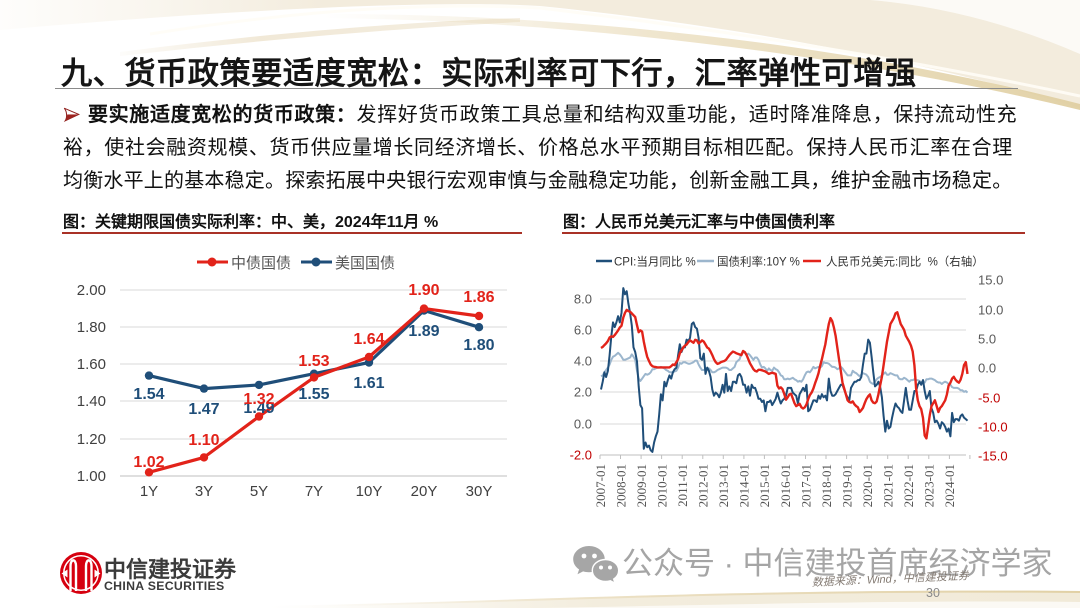  I want to click on svg-text: 6.0, so click(583, 330).